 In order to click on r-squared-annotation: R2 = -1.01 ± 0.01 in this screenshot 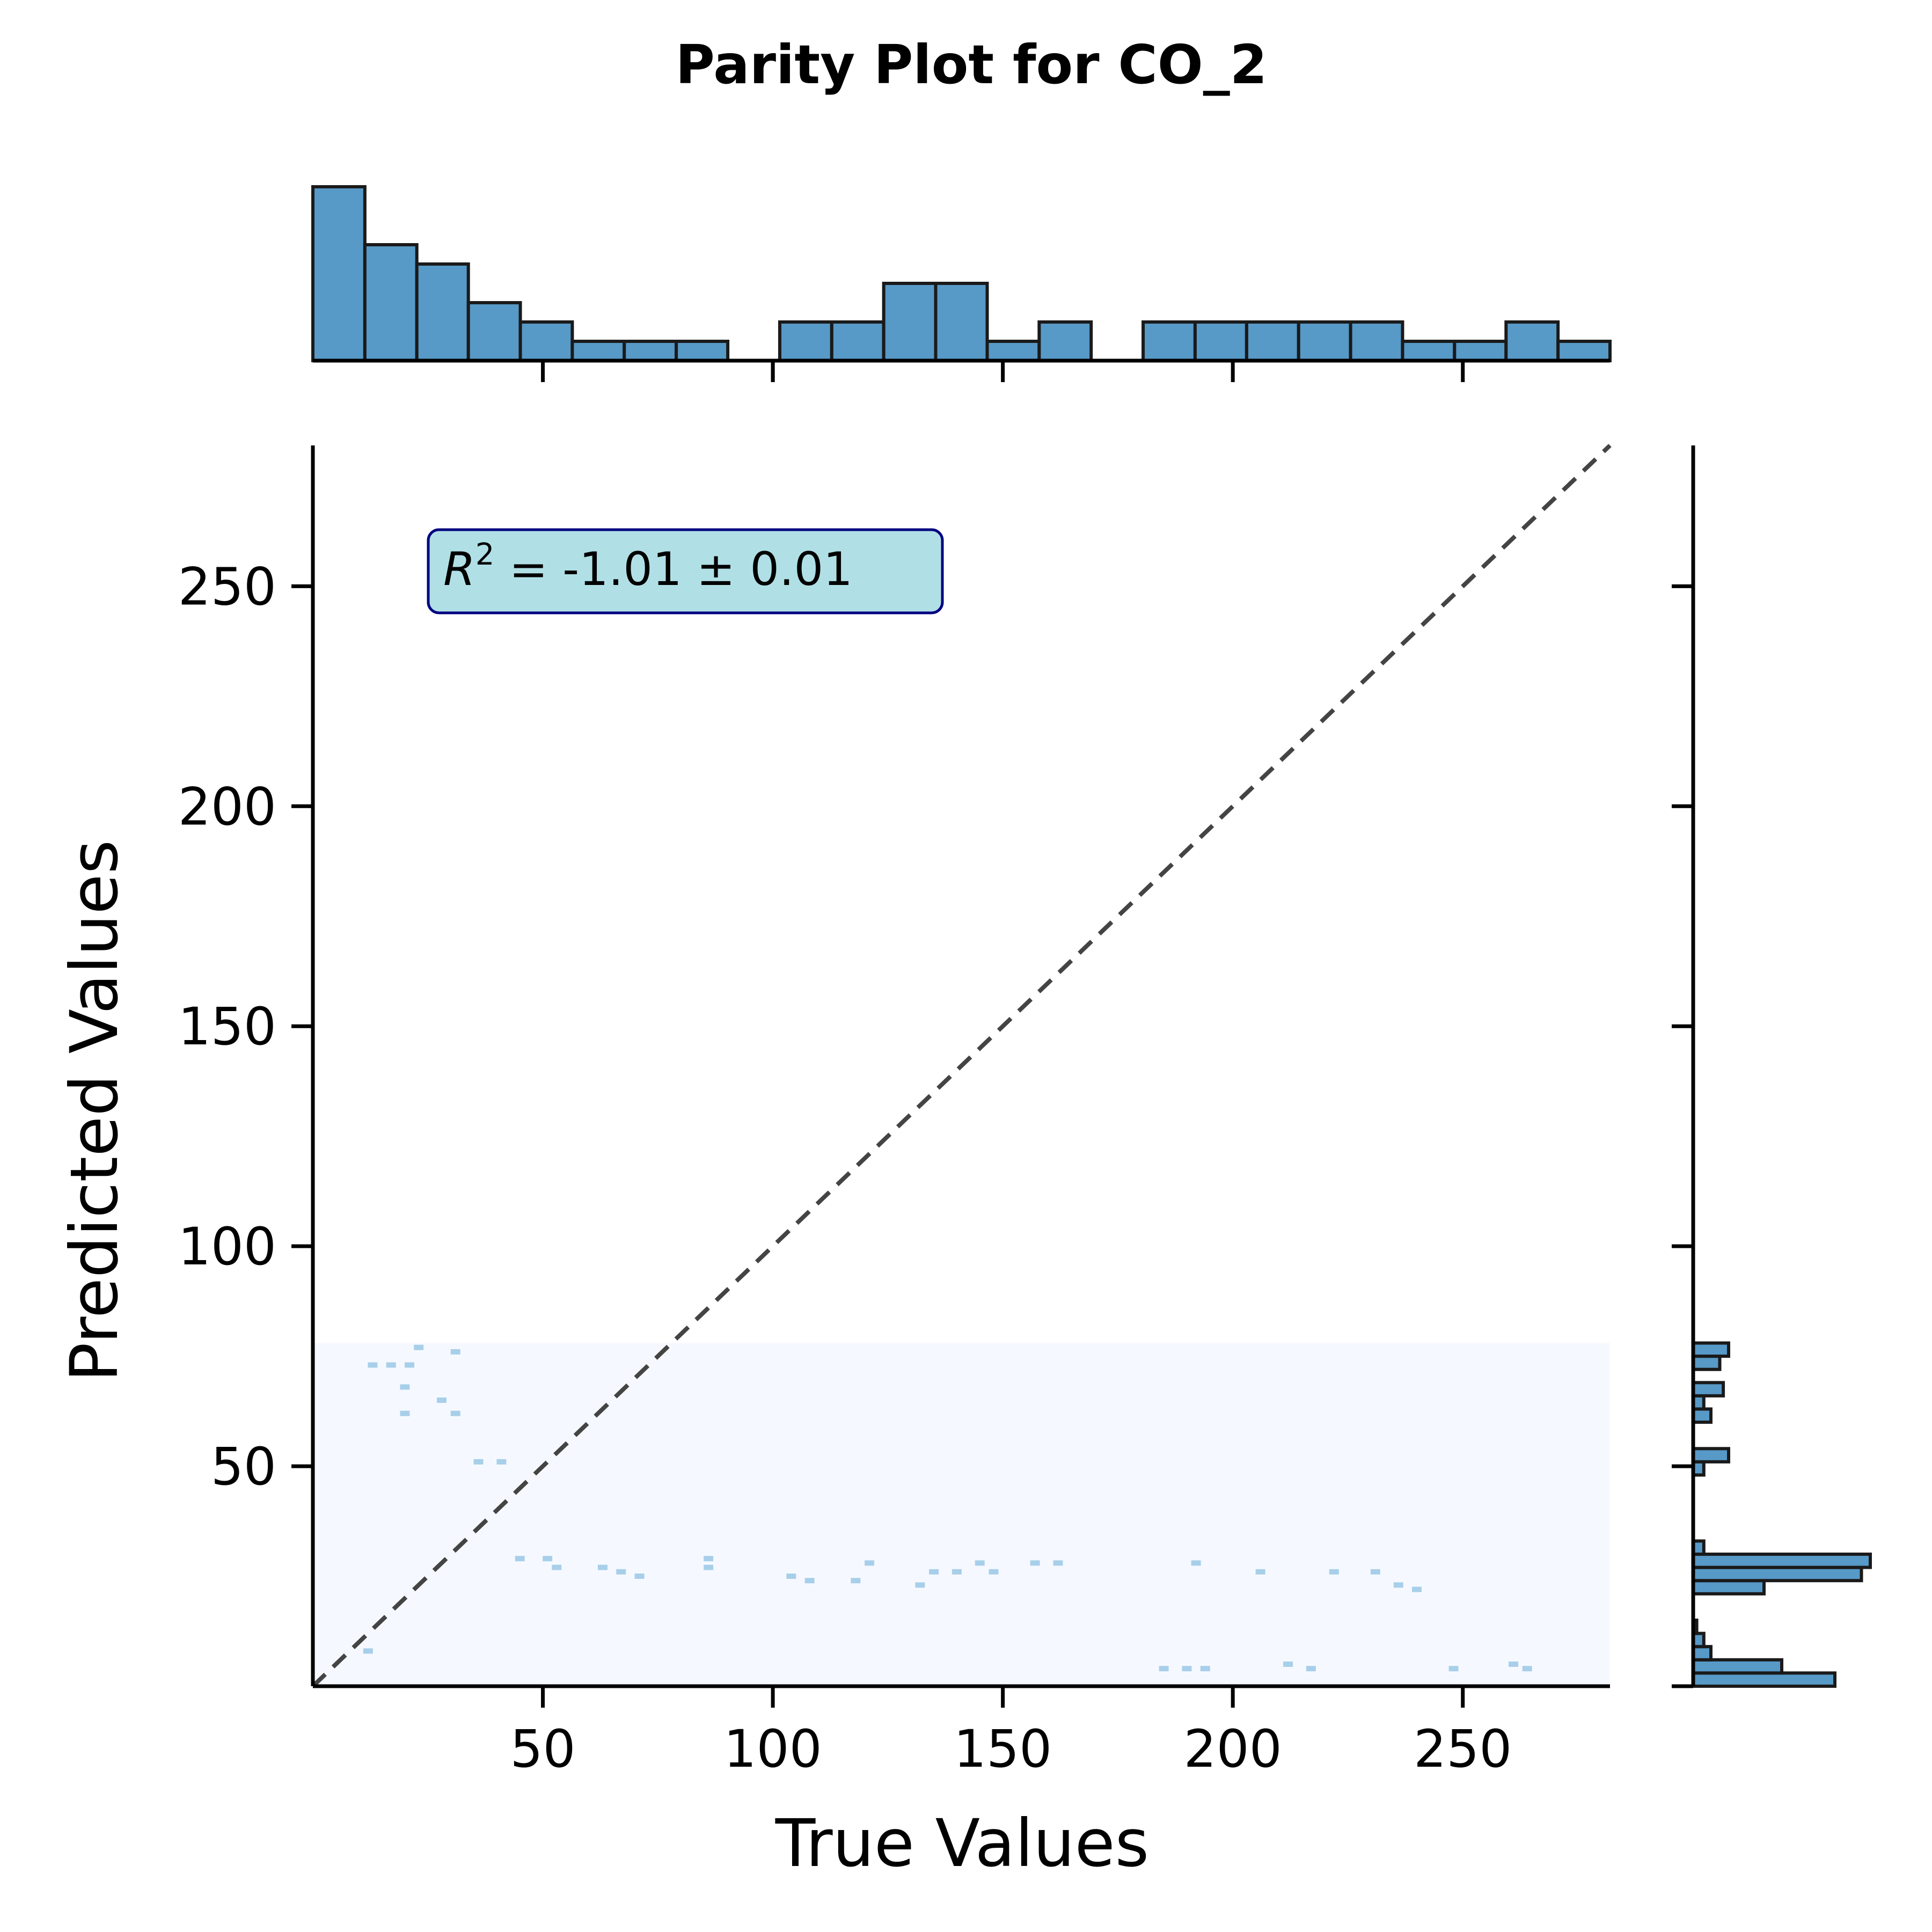, I will do `click(685, 571)`.